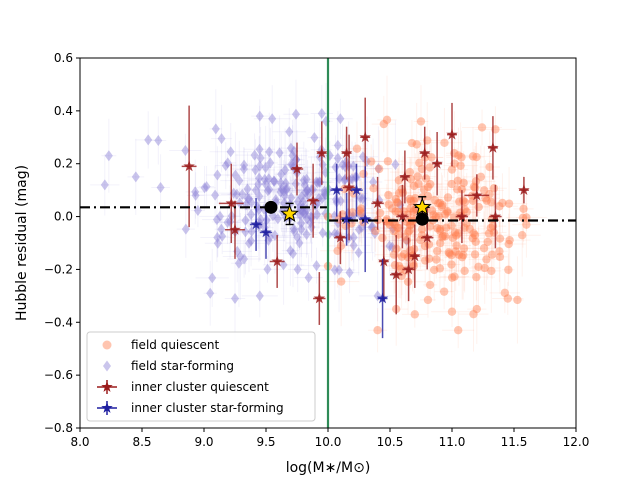  I want to click on x-tick-label: 11.5, so click(514, 442).